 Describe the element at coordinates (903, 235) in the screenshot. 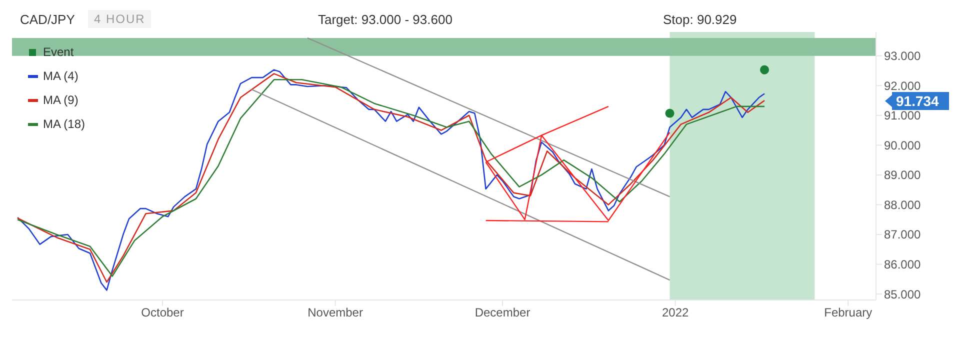

I see `y-tick-label: 87.000` at that location.